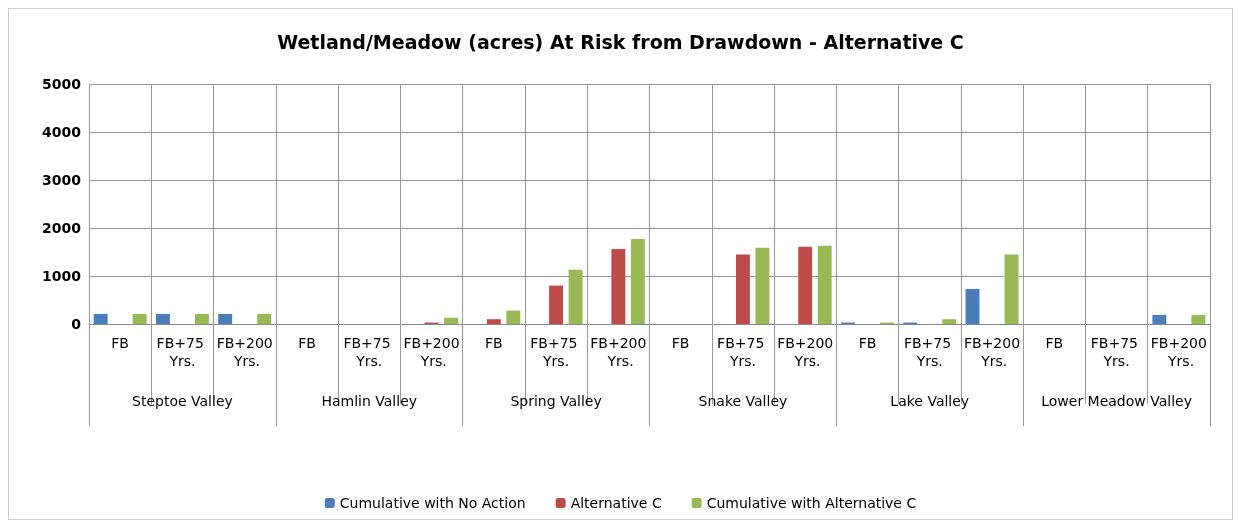  What do you see at coordinates (62, 132) in the screenshot?
I see `y-tick-label: 4000` at bounding box center [62, 132].